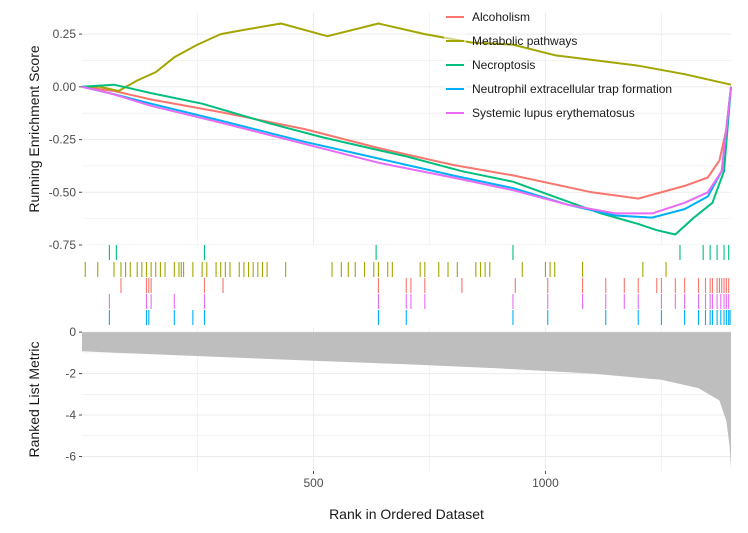 The height and width of the screenshot is (533, 748). What do you see at coordinates (72, 332) in the screenshot?
I see `ranked-ytick-label: 0` at bounding box center [72, 332].